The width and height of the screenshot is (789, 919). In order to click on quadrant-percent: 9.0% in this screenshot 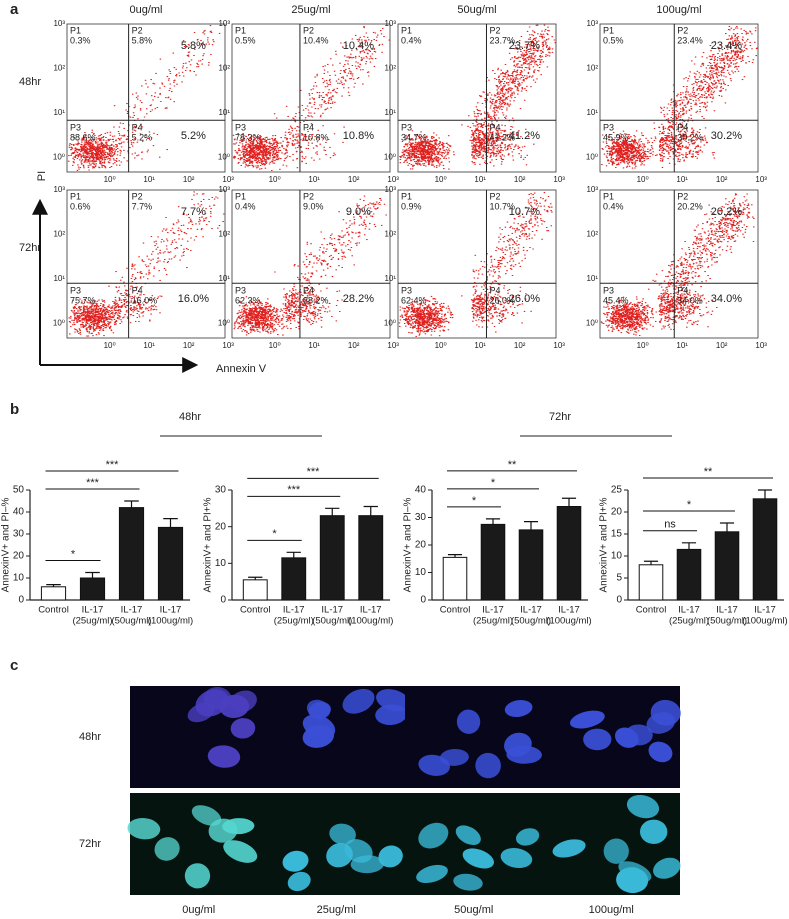, I will do `click(313, 206)`.